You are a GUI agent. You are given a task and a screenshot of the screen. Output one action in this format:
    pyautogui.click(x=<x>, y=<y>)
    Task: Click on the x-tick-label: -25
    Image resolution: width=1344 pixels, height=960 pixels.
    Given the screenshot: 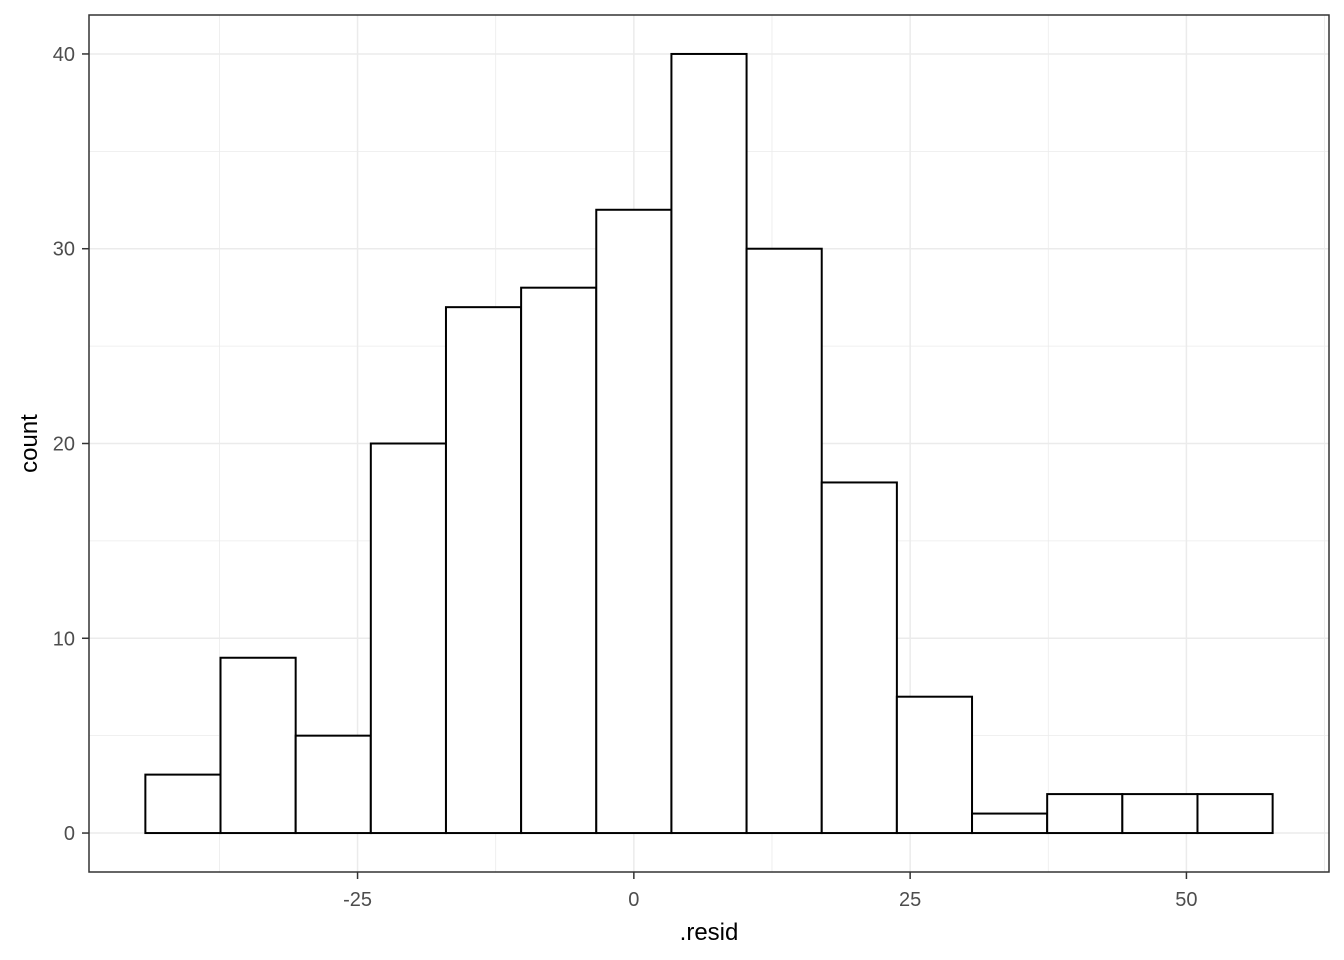 What is the action you would take?
    pyautogui.click(x=357, y=900)
    